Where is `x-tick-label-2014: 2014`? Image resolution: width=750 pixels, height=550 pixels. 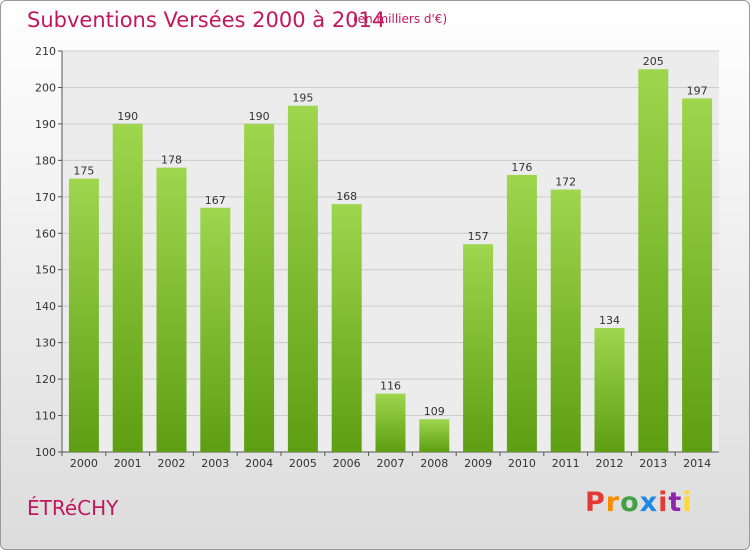 x-tick-label-2014: 2014 is located at coordinates (697, 463).